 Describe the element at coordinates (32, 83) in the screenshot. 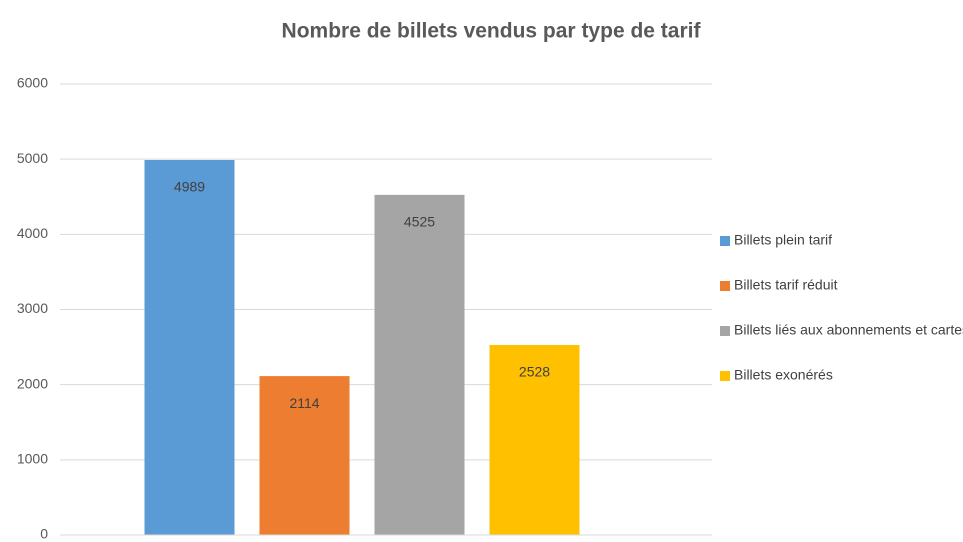

I see `y-tick-label: 6000` at that location.